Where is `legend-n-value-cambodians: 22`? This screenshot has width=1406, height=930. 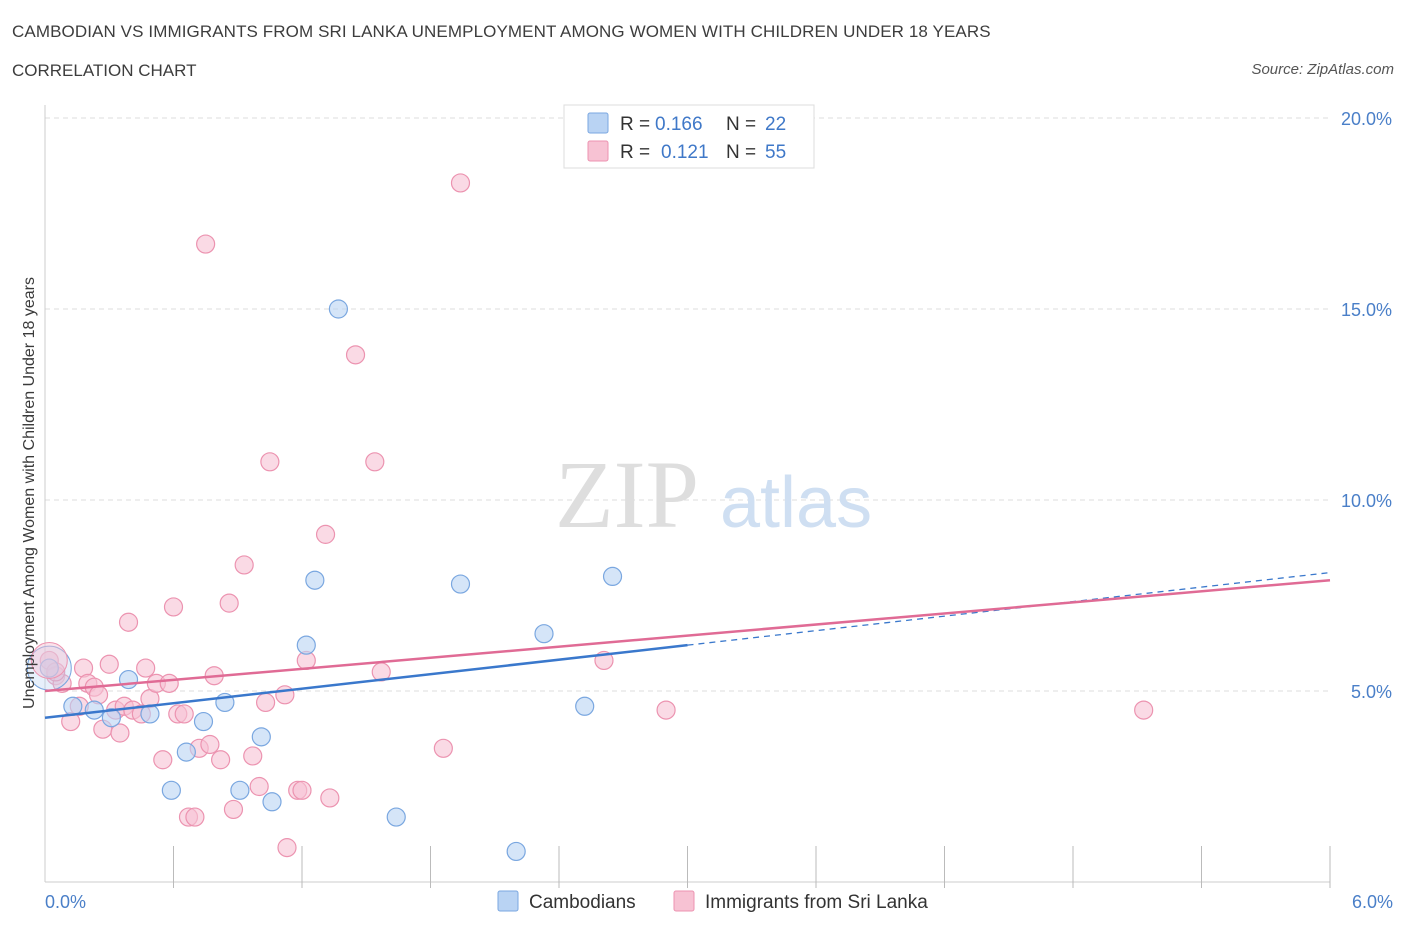
legend-n-value-cambodians: 22 is located at coordinates (775, 124).